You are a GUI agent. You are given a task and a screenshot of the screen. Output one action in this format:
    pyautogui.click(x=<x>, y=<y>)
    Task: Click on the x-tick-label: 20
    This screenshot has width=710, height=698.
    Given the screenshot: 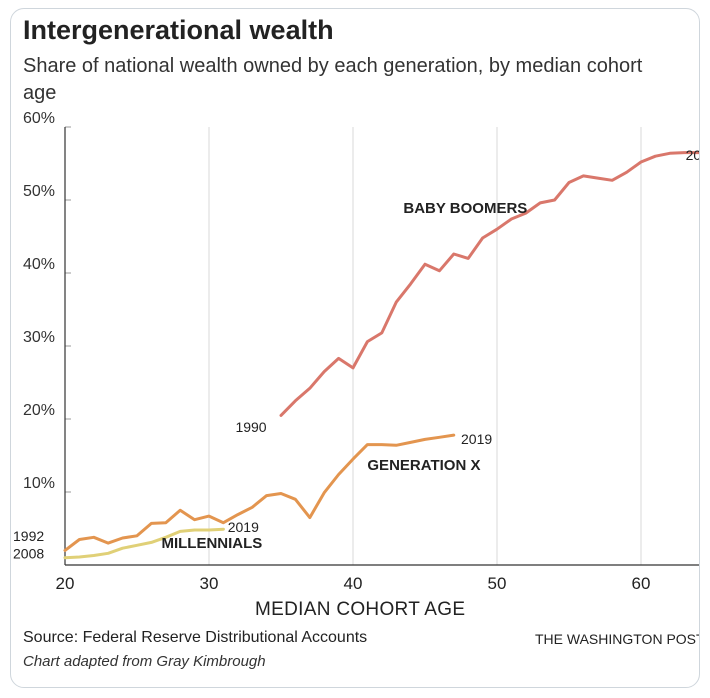 What is the action you would take?
    pyautogui.click(x=65, y=583)
    